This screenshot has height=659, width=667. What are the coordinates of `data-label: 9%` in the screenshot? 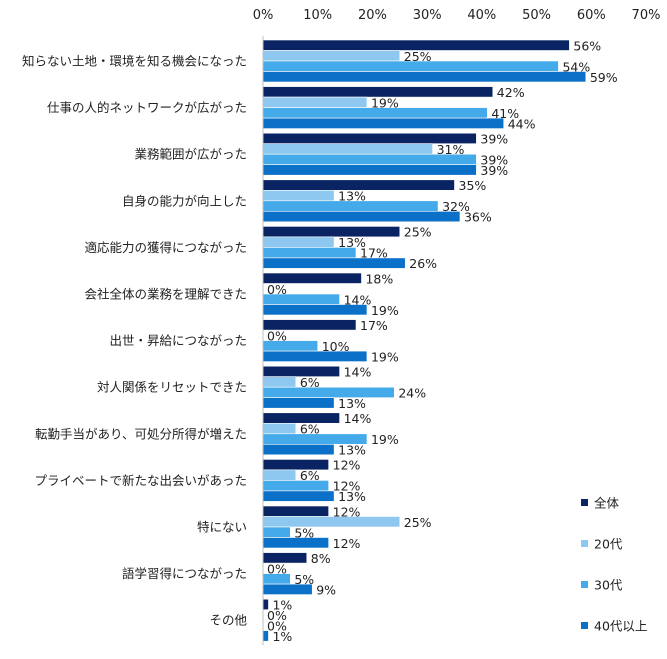 It's located at (326, 589).